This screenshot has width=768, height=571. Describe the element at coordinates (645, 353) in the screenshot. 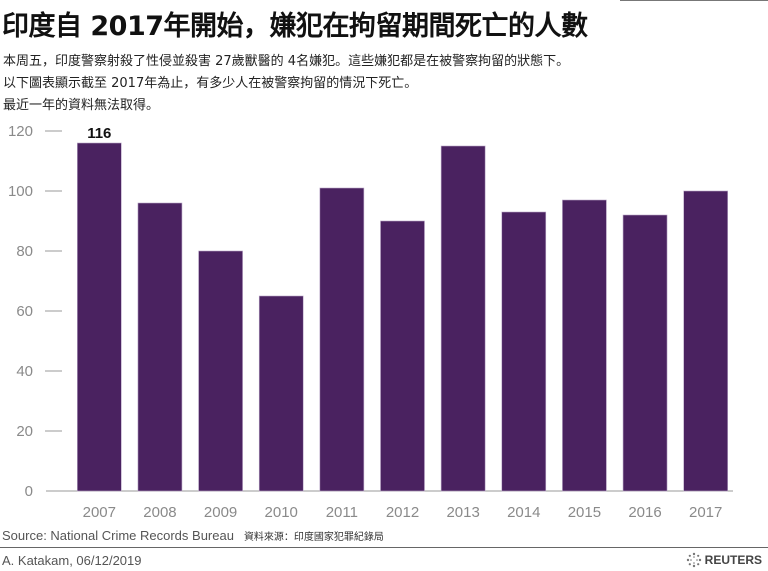

I see `bar-2016` at that location.